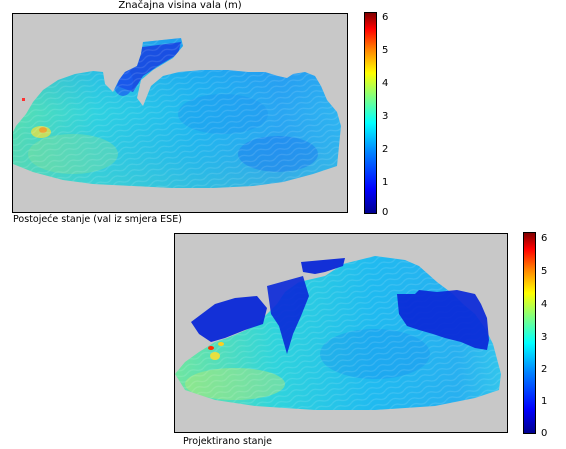  What do you see at coordinates (228, 441) in the screenshot?
I see `caption-projected: Projektirano stanje` at bounding box center [228, 441].